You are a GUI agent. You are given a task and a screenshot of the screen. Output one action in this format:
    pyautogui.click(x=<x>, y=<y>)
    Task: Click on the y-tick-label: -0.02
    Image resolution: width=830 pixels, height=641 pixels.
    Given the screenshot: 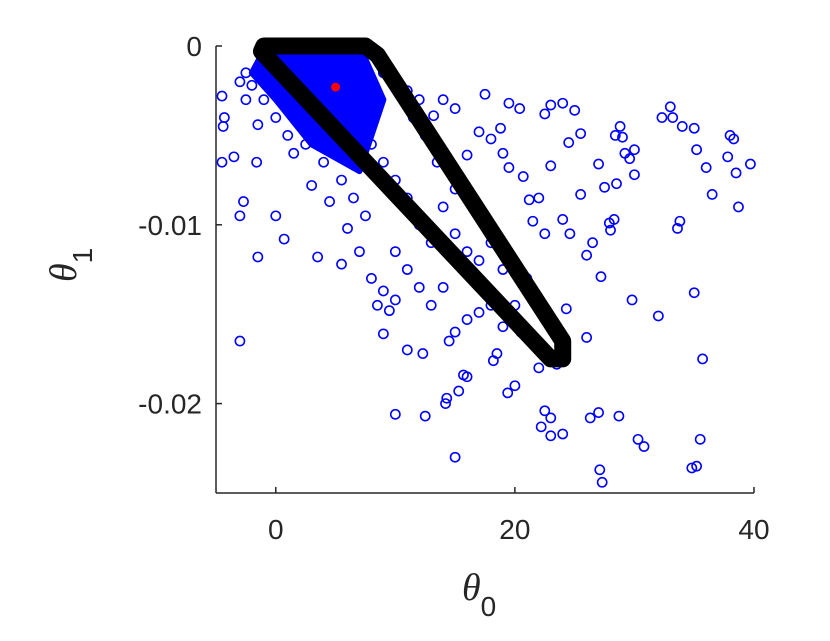 What is the action you would take?
    pyautogui.click(x=170, y=404)
    